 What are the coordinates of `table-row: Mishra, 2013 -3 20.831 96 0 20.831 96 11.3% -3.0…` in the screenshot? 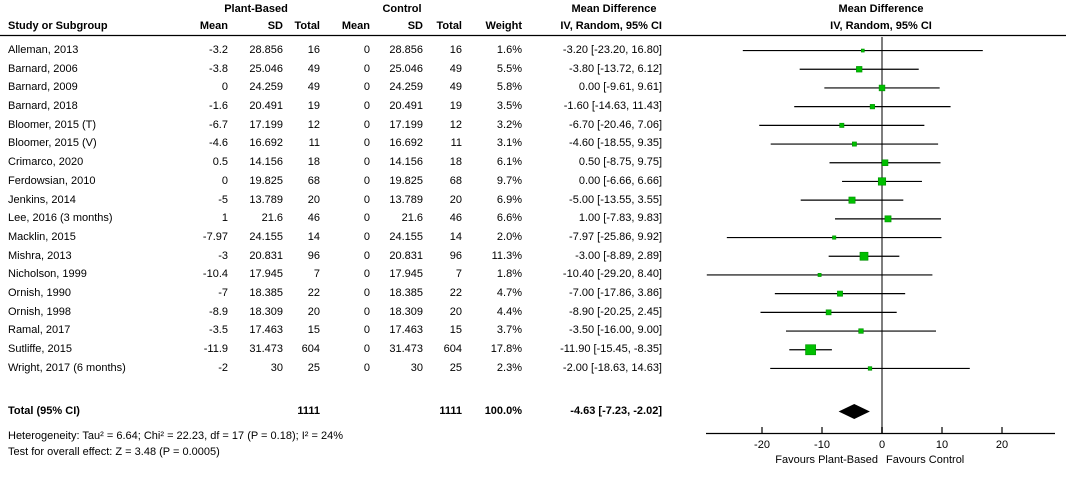 It's located at (334, 256).